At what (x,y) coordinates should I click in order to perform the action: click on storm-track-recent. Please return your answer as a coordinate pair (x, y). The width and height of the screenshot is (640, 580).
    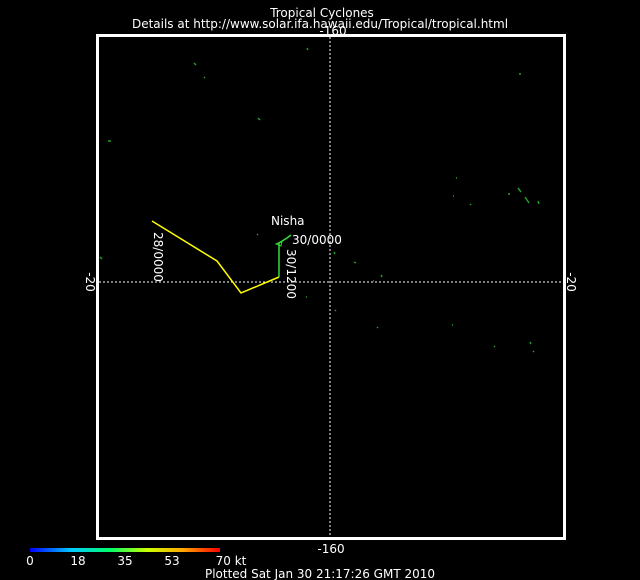
    Looking at the image, I should click on (285, 255).